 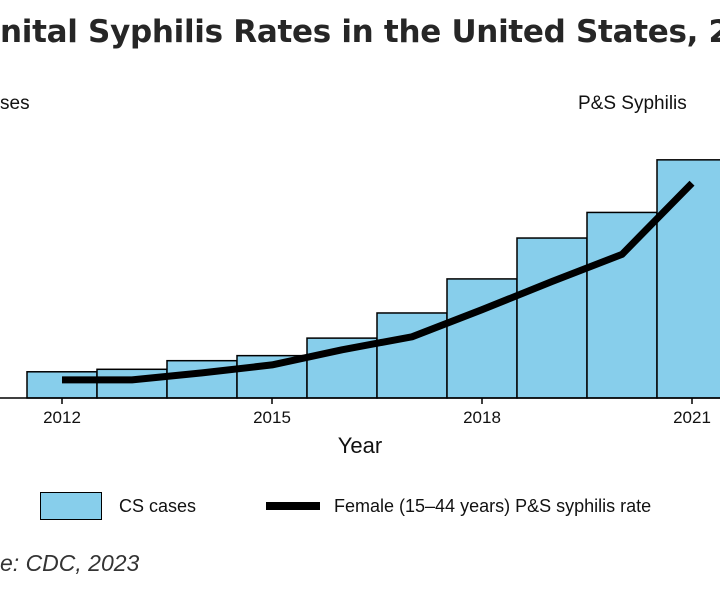 What do you see at coordinates (158, 506) in the screenshot?
I see `legend-label-cs-cases: CS cases` at bounding box center [158, 506].